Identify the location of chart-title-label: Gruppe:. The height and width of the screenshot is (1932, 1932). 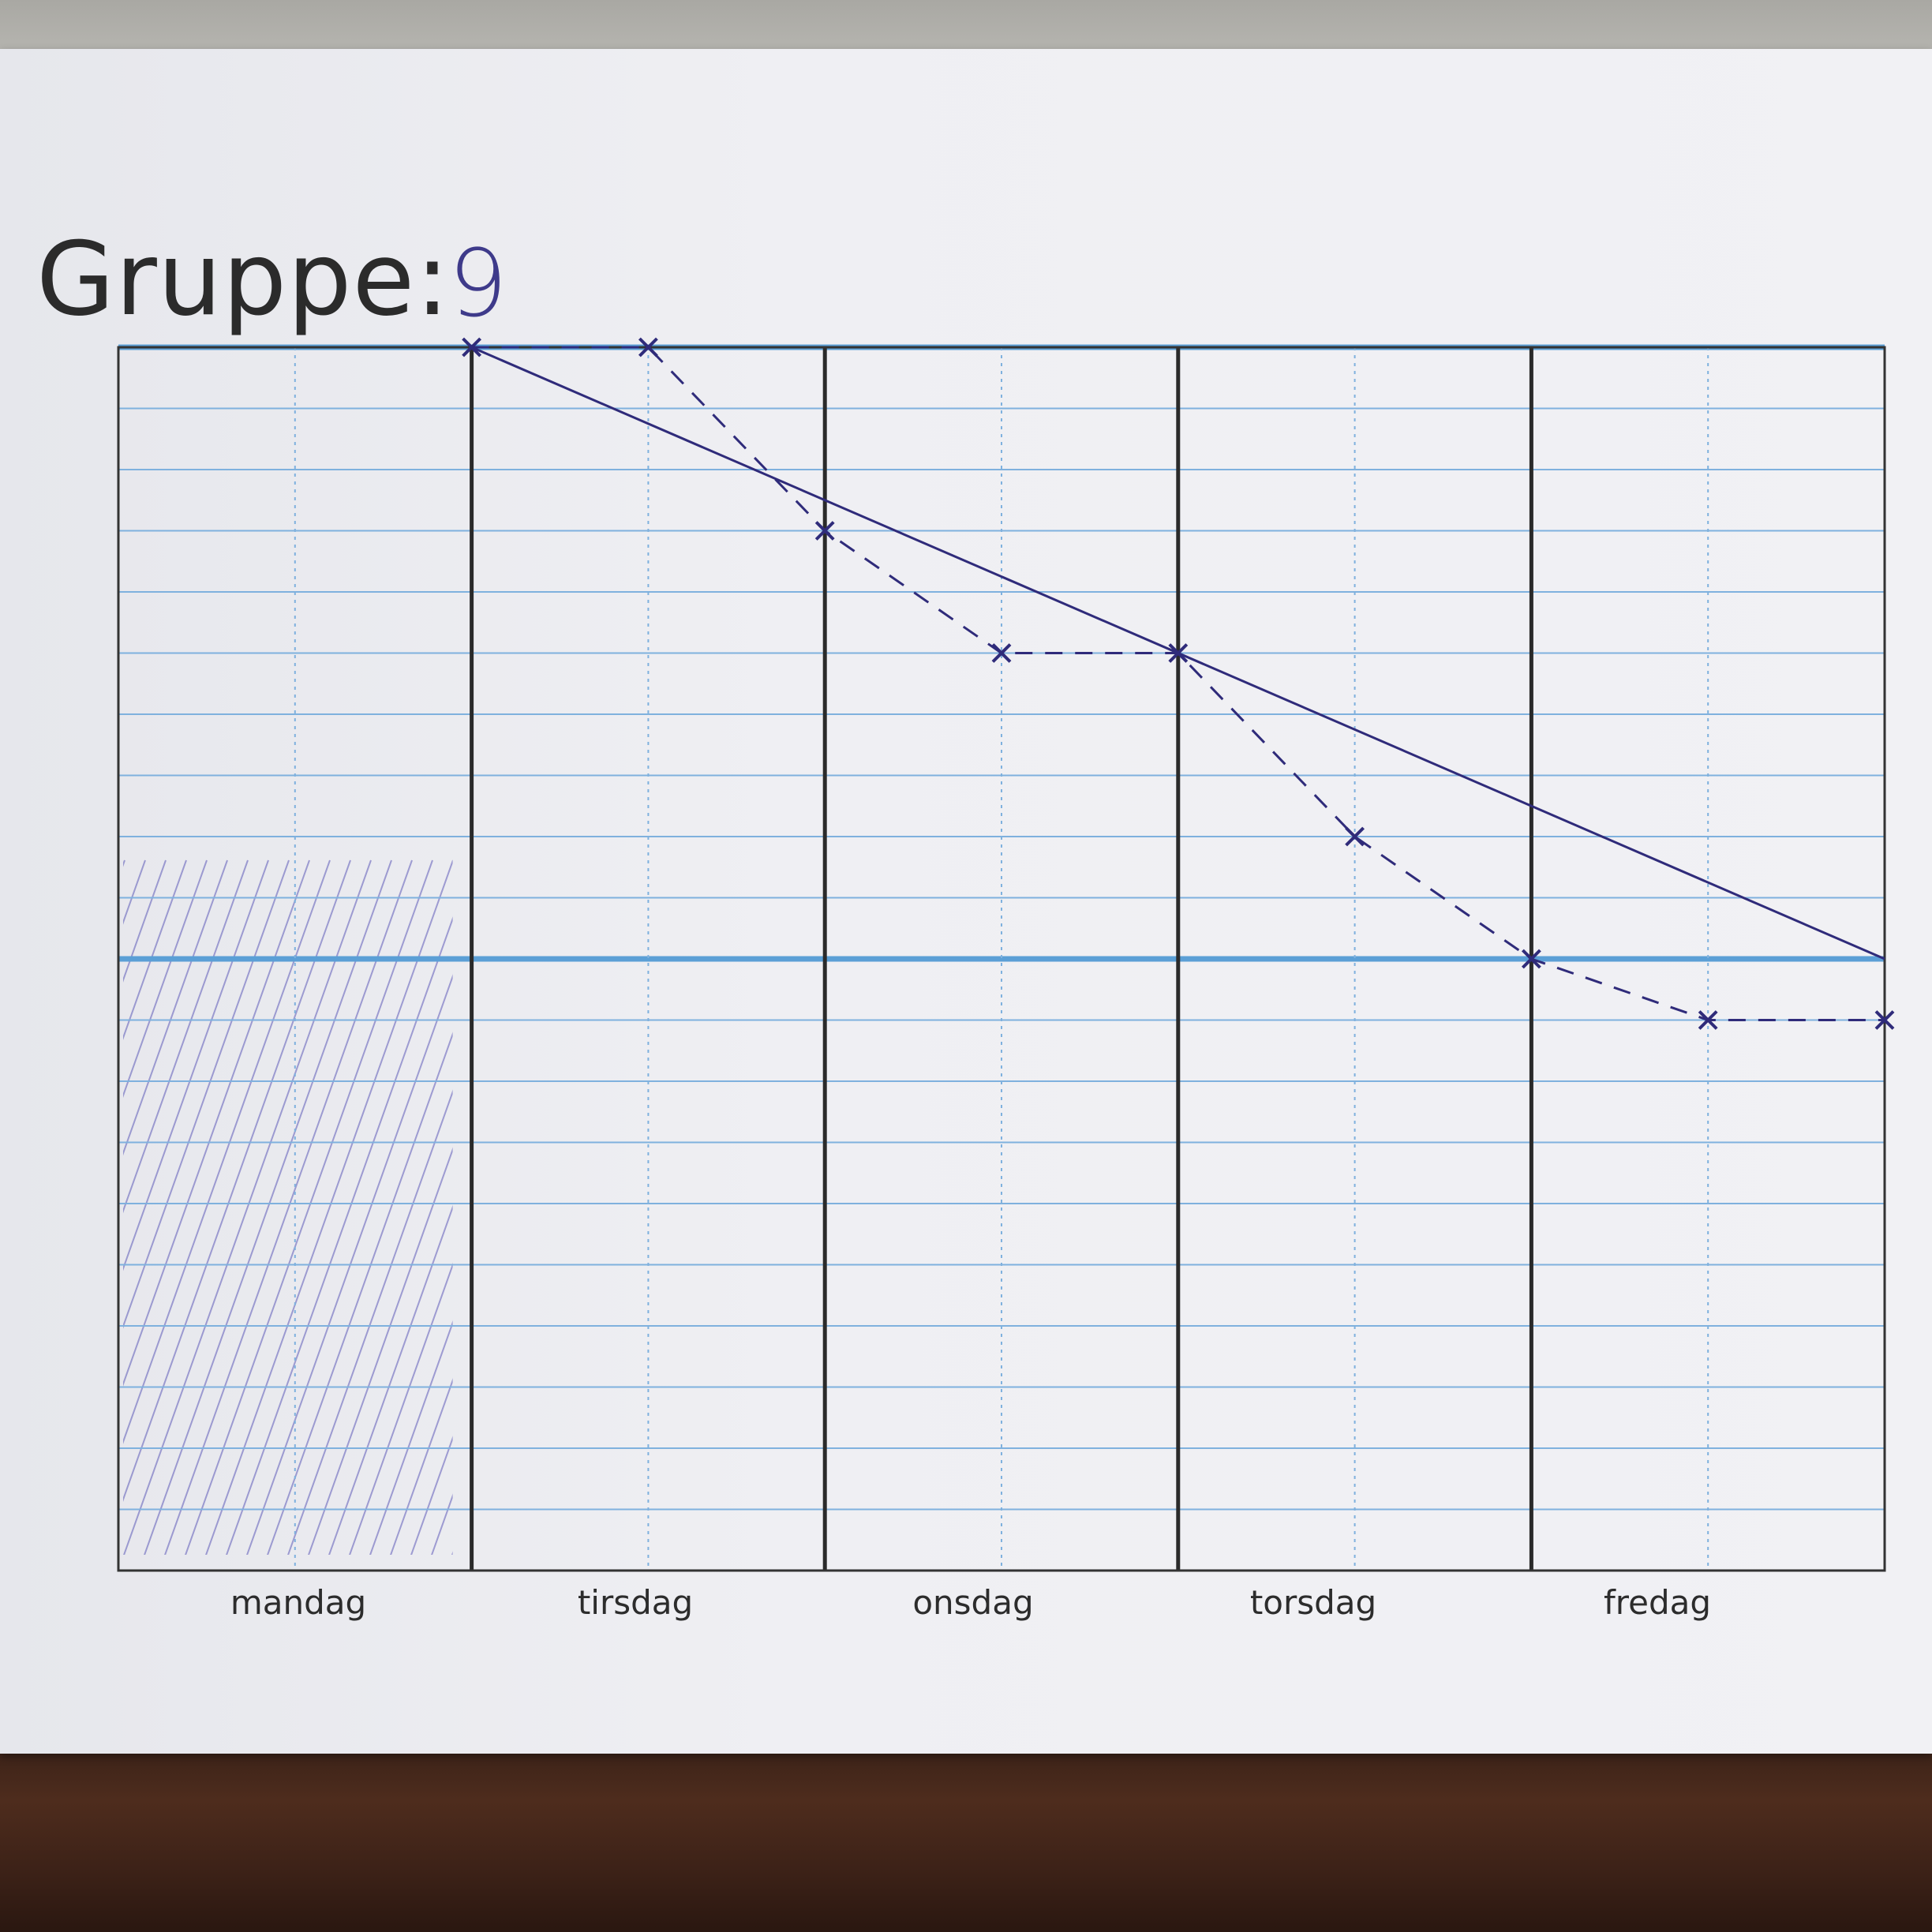
(243, 280).